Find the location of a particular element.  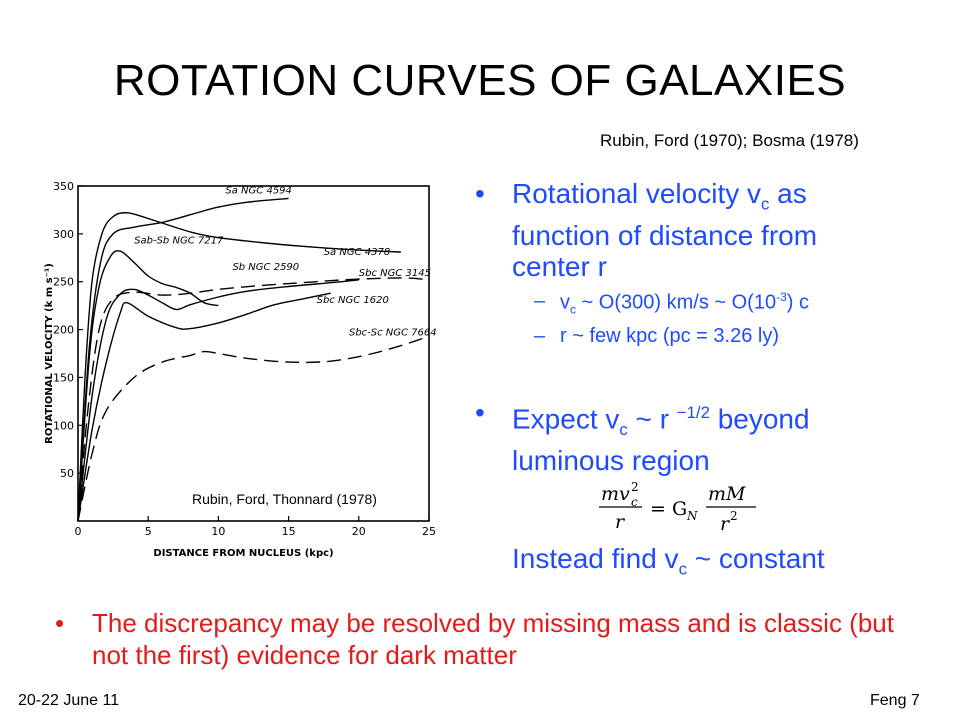

x-axis-label: DISTANCE FROM NUCLEUS (kpc) is located at coordinates (243, 553).